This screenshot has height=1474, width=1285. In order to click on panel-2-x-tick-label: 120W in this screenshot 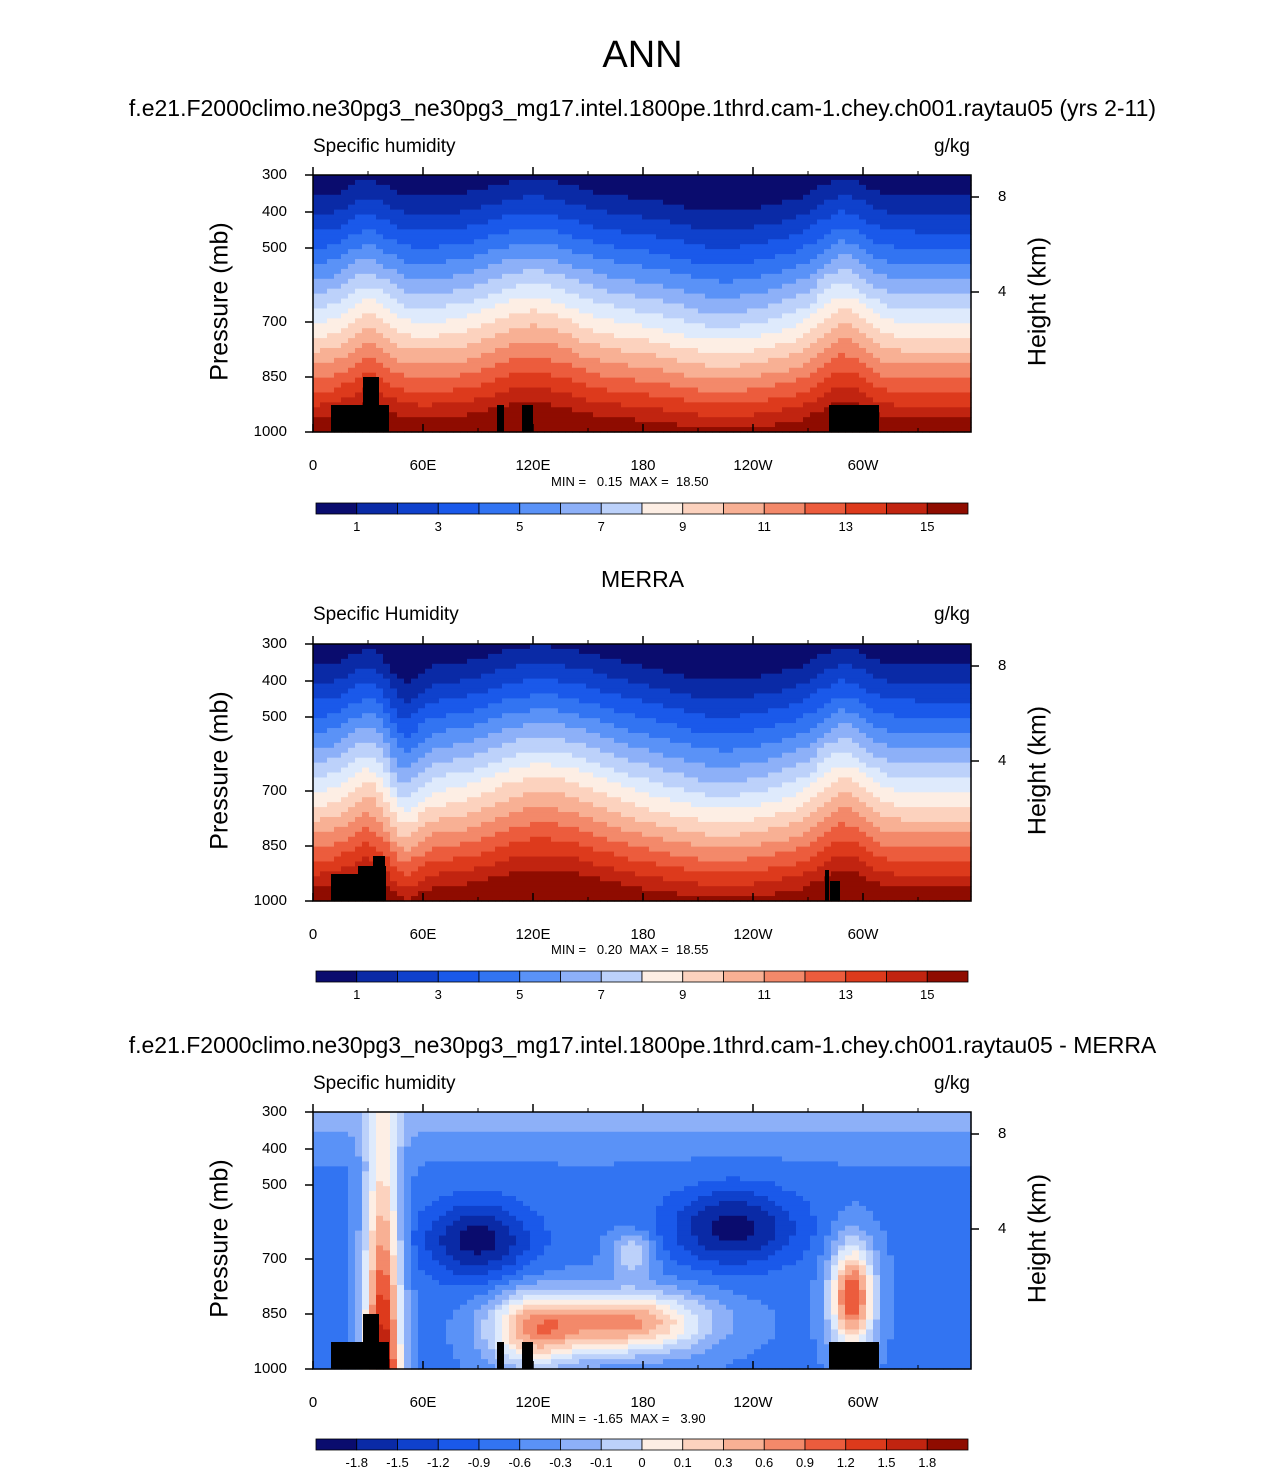, I will do `click(753, 934)`.